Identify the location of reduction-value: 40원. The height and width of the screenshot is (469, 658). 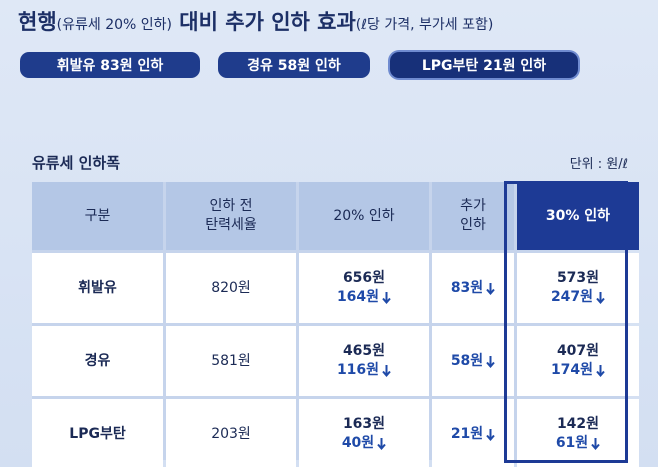
(358, 443).